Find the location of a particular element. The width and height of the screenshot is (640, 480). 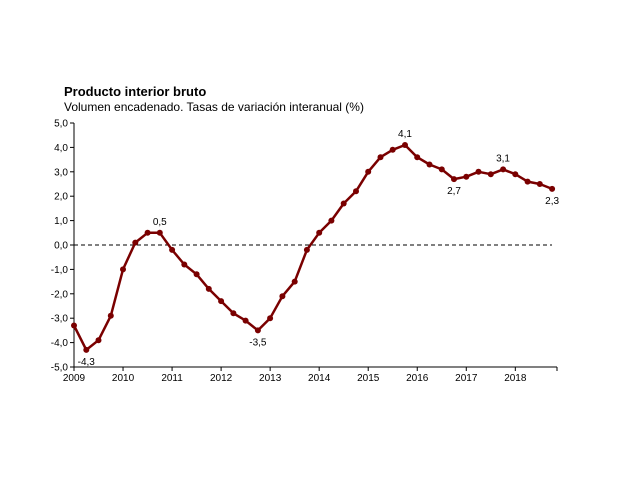

x-tick-label: 2011 is located at coordinates (172, 378).